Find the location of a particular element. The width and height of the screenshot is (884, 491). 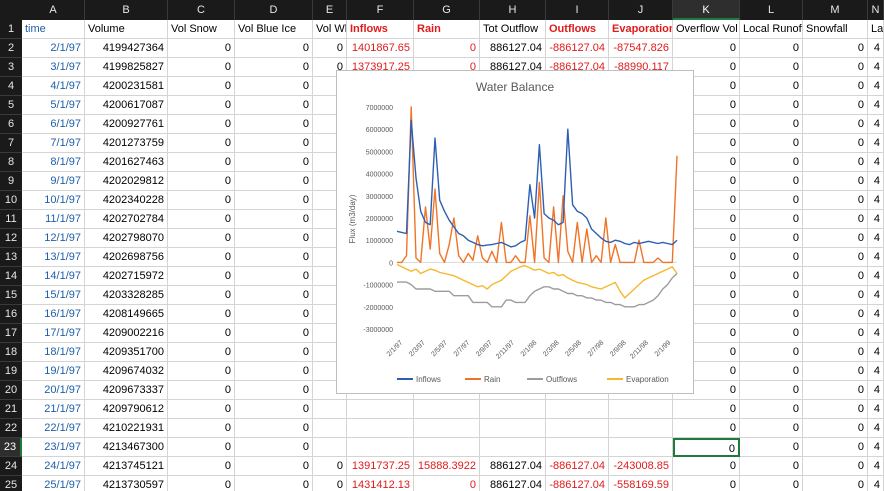

cell-l17: 0 is located at coordinates (771, 333).